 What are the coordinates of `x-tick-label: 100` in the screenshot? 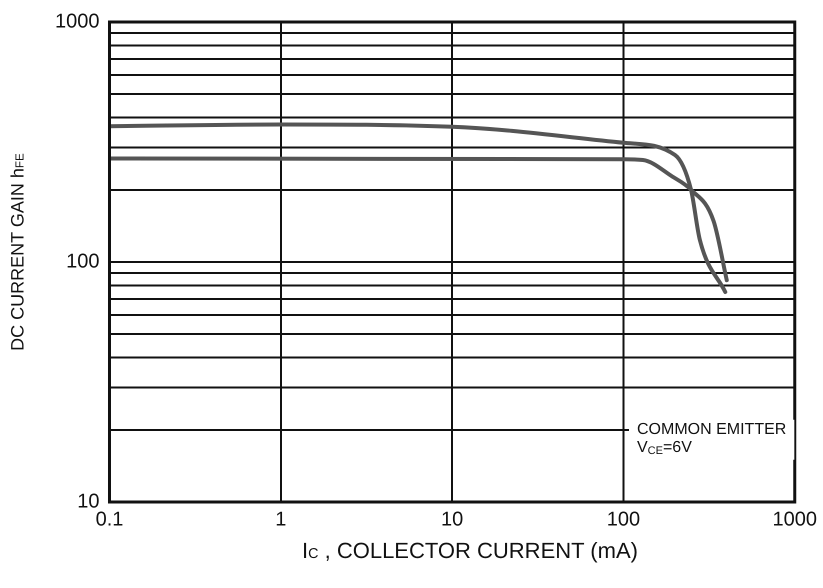 It's located at (623, 519).